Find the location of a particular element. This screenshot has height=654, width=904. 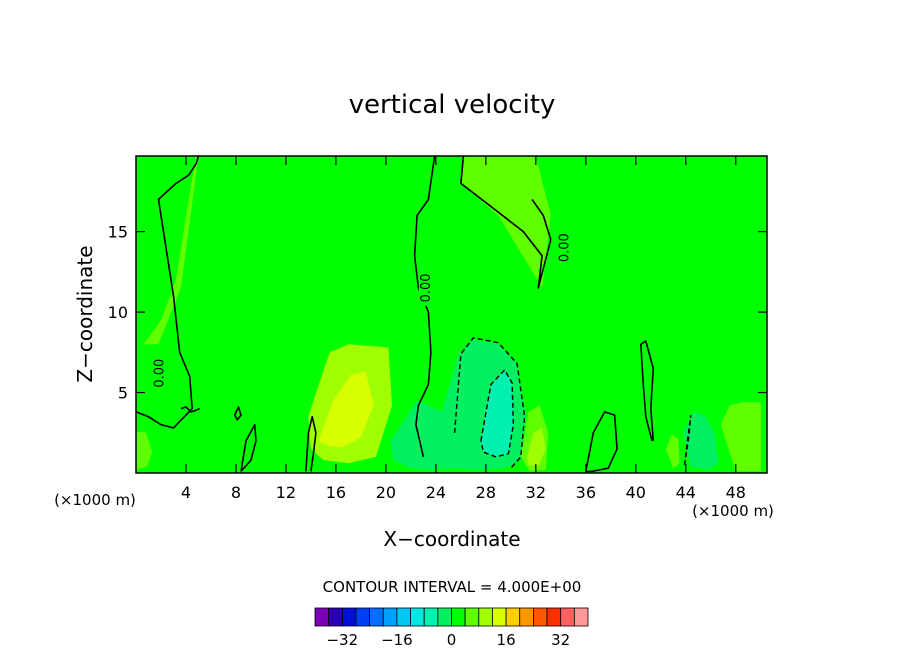

colorbar-tick-label: −32 is located at coordinates (342, 640).